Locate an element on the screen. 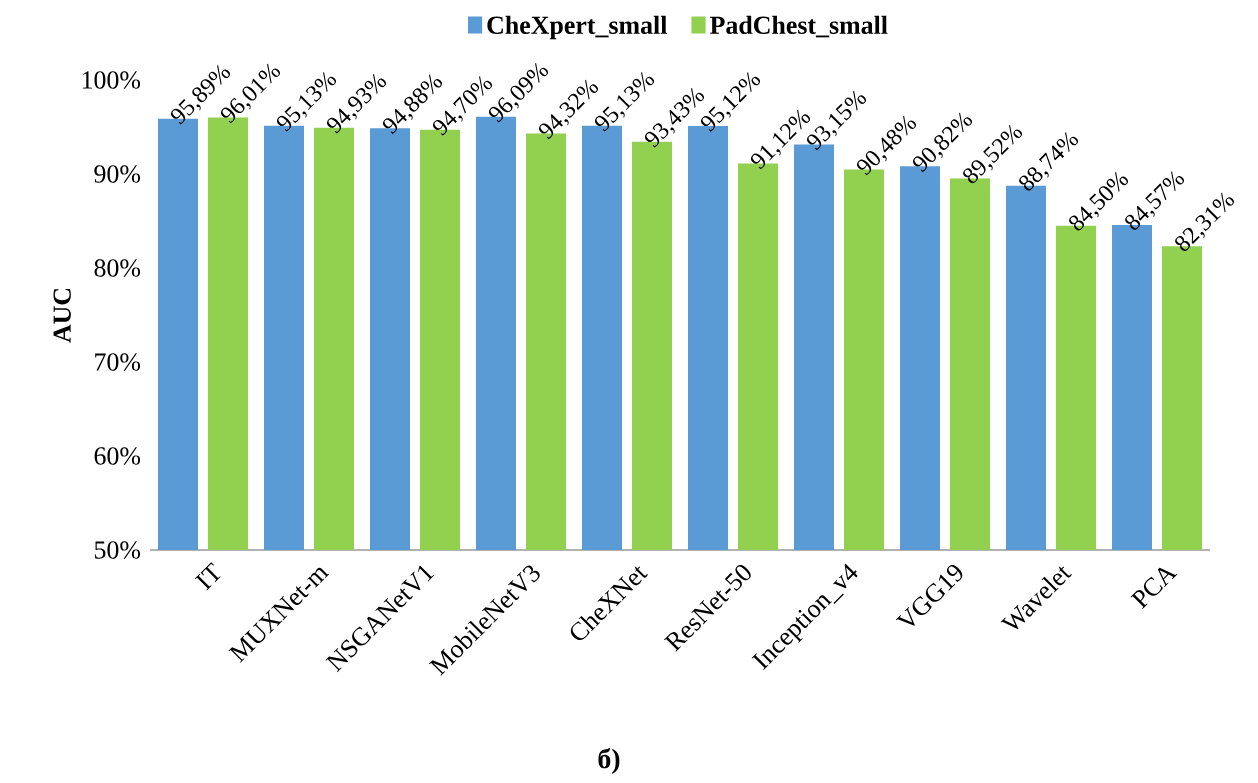 This screenshot has height=783, width=1258. y-axis-title: AUC is located at coordinates (62, 315).